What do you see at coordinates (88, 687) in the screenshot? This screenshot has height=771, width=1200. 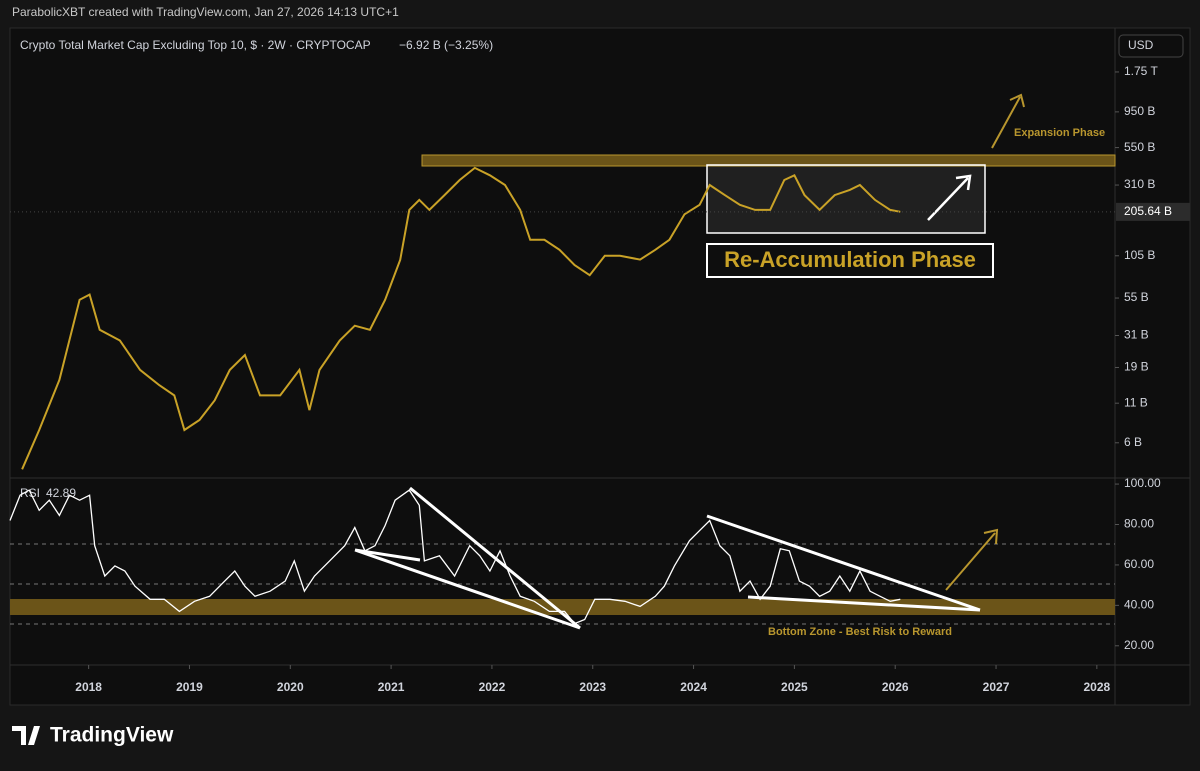 I see `x-tick-label: 2018` at bounding box center [88, 687].